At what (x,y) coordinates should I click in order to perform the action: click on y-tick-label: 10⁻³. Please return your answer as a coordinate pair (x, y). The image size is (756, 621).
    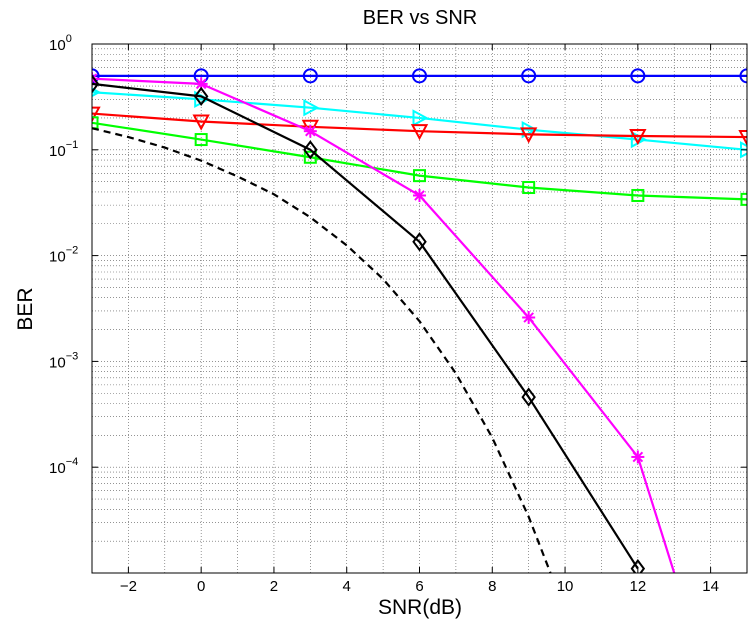
    Looking at the image, I should click on (63, 360).